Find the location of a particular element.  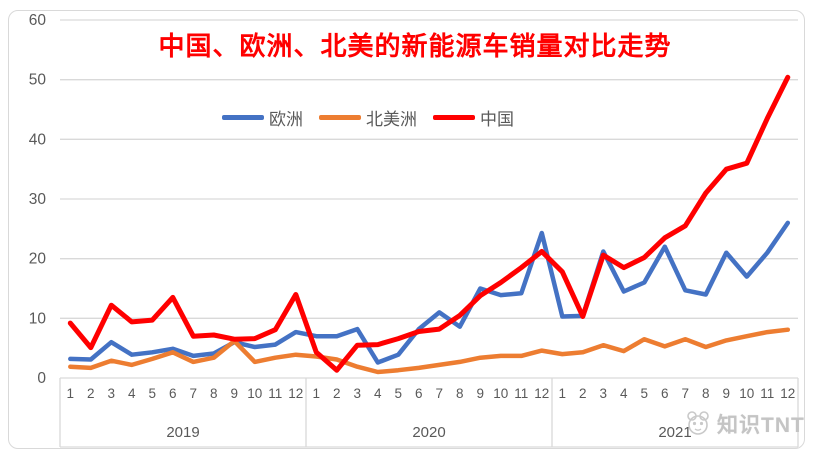

legend-item-0: 欧洲 is located at coordinates (262, 117).